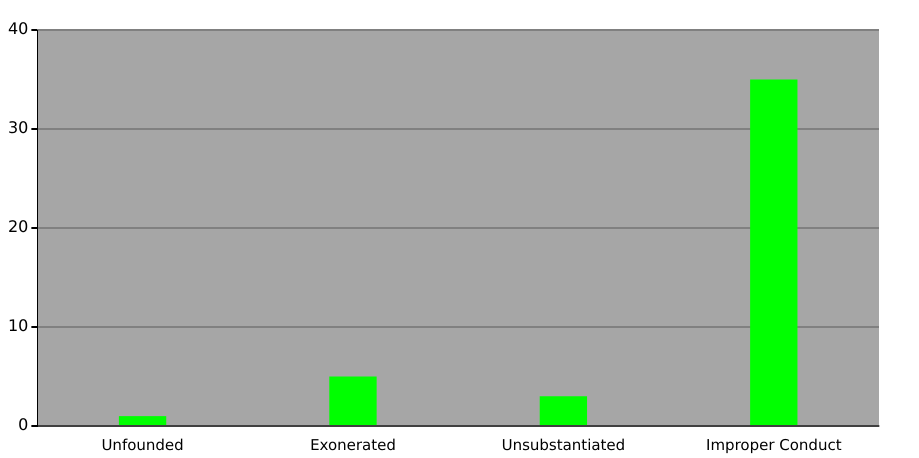 Image resolution: width=919 pixels, height=458 pixels. Describe the element at coordinates (142, 445) in the screenshot. I see `x-tick-label: Unfounded` at that location.